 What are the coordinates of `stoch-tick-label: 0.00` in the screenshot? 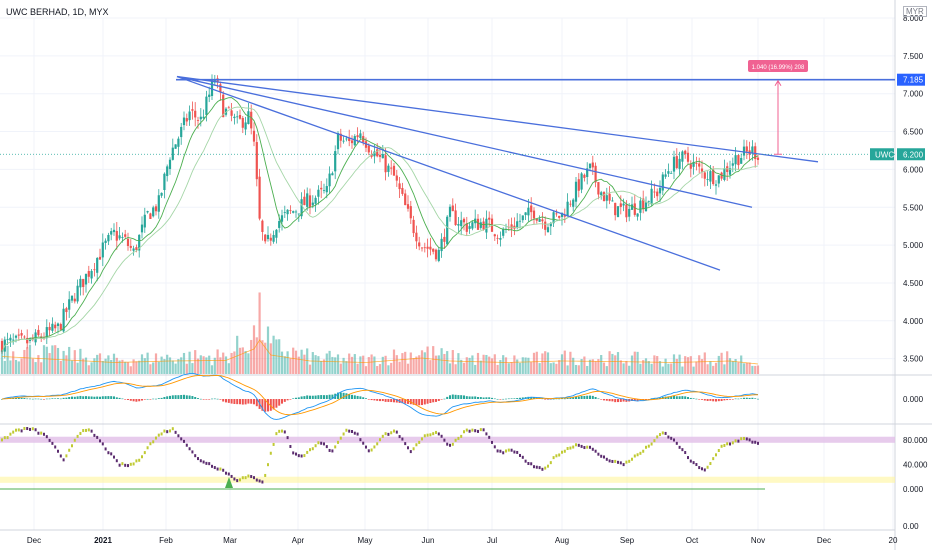 It's located at (911, 526).